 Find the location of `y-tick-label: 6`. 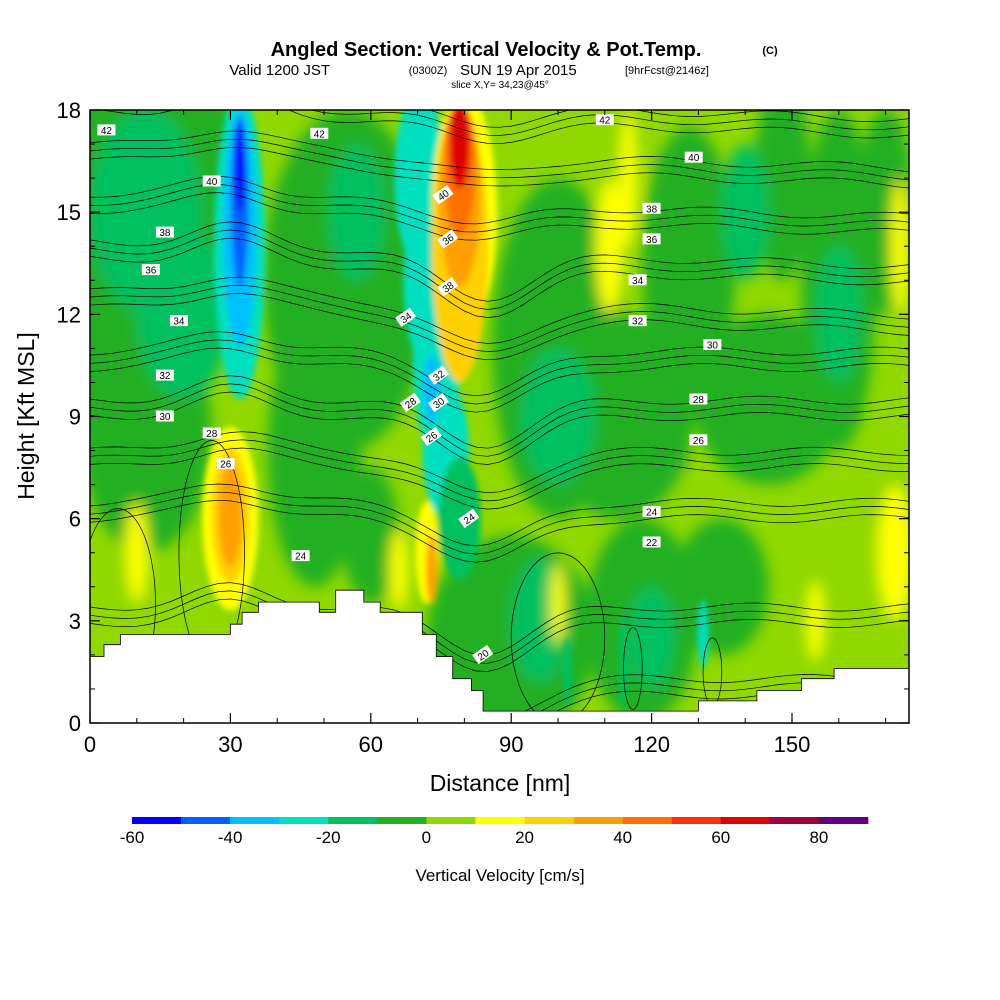

y-tick-label: 6 is located at coordinates (75, 519).